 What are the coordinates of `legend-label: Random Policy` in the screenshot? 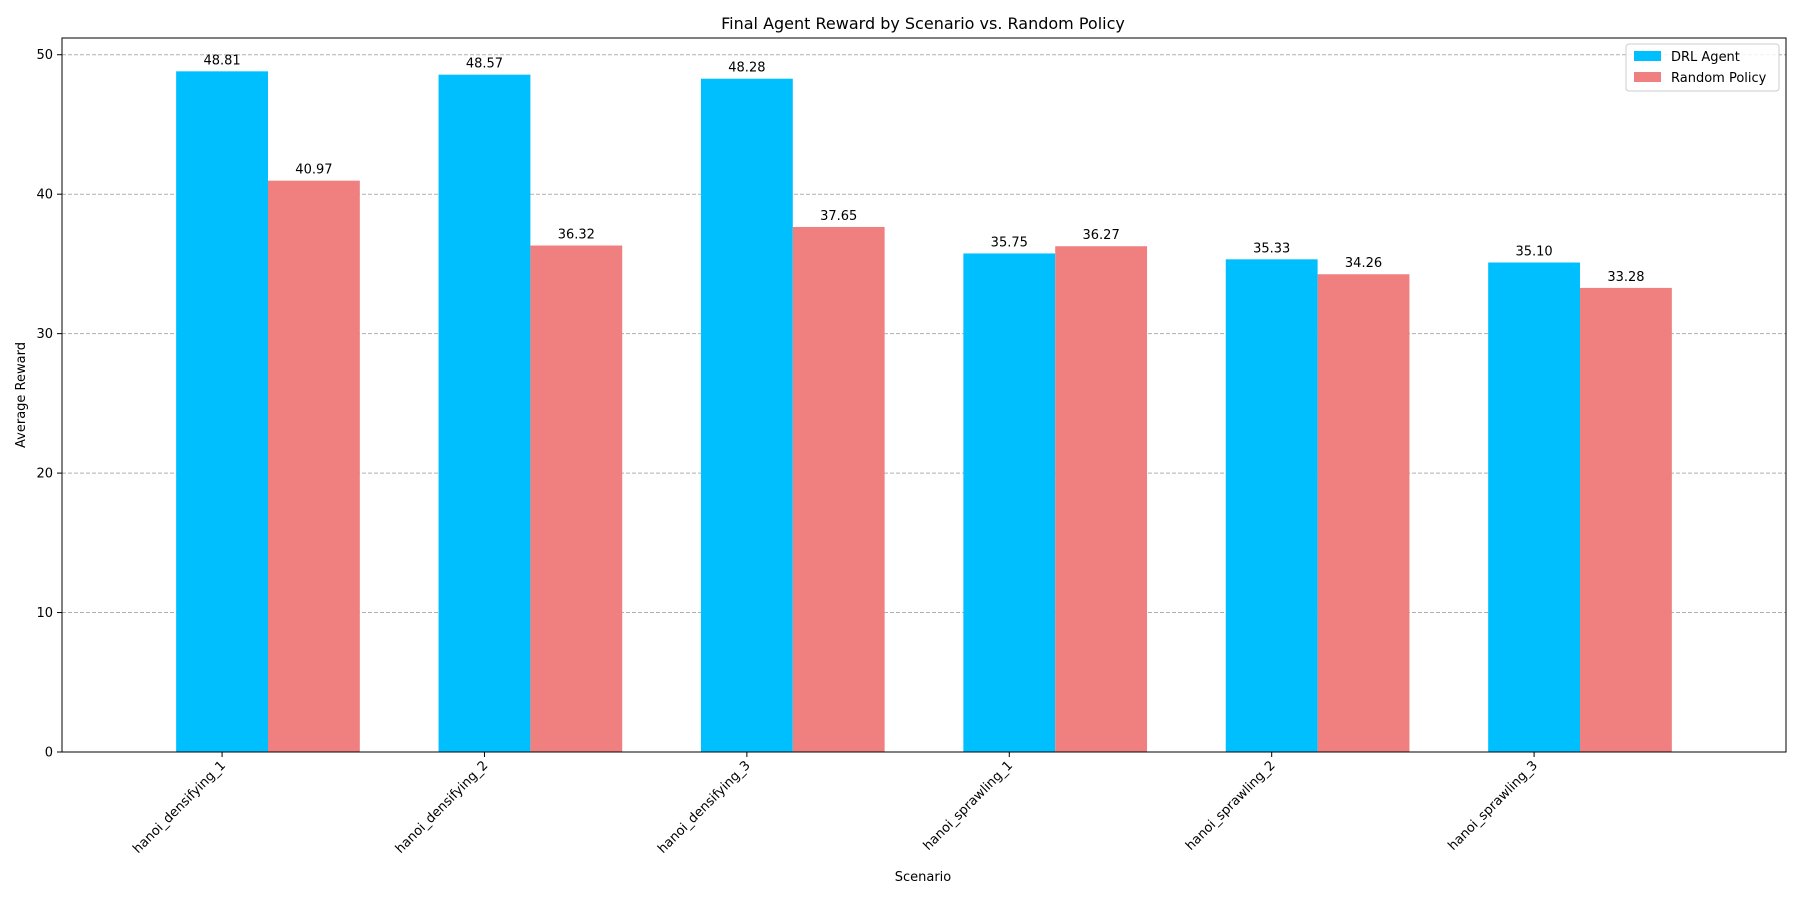 It's located at (1719, 78).